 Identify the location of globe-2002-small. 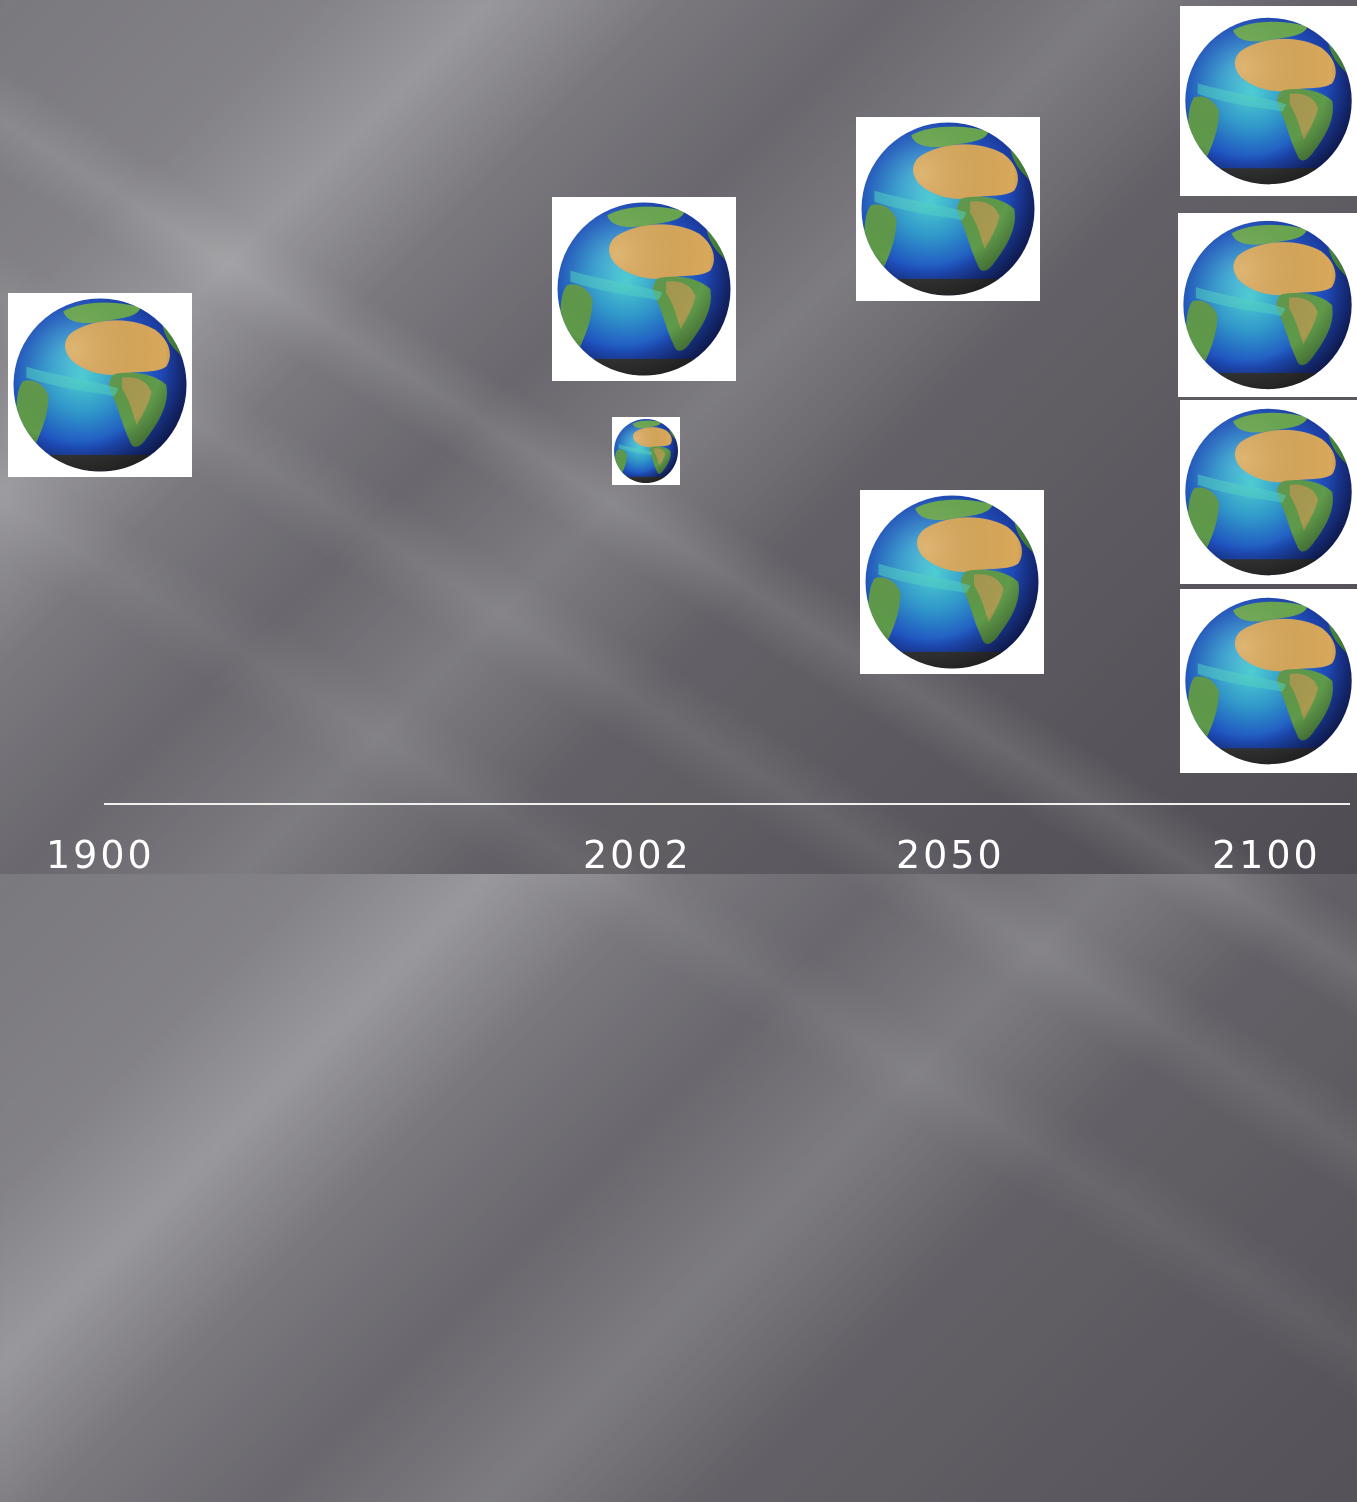
(646, 451).